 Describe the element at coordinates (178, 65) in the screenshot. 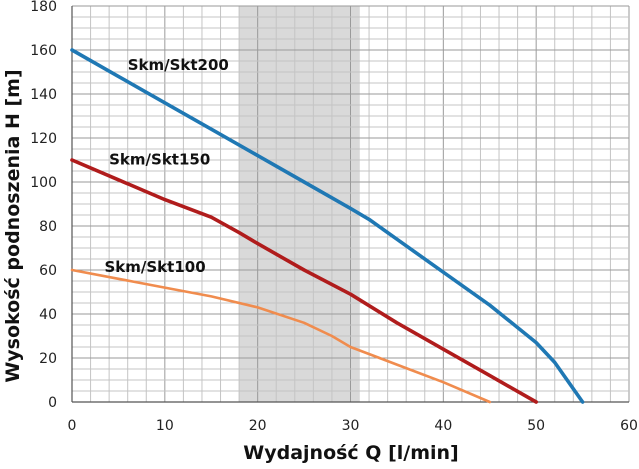

I see `series-label-skm-skt200: Skm/Skt200` at that location.